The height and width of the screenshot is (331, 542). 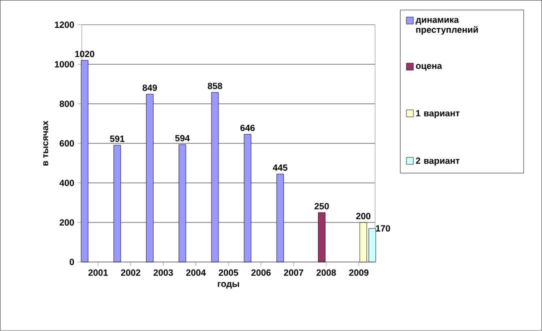 I want to click on x-tick-label: 2008, so click(x=326, y=273).